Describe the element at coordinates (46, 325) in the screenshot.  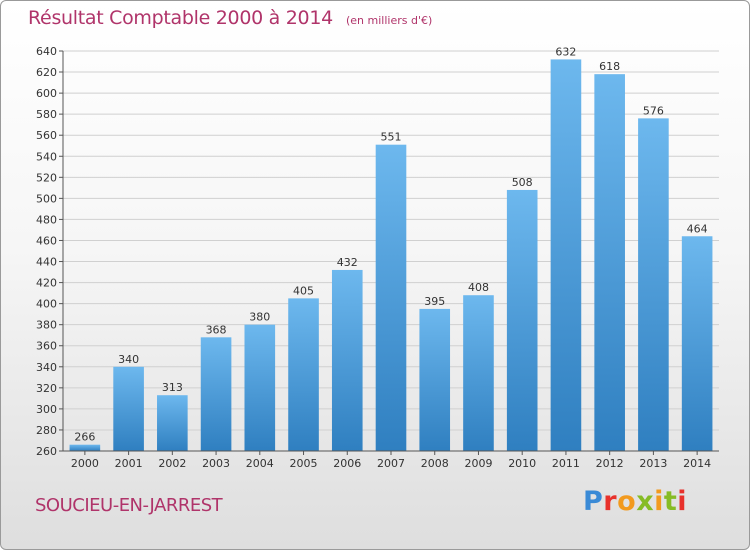
I see `y-tick-label: 380` at that location.